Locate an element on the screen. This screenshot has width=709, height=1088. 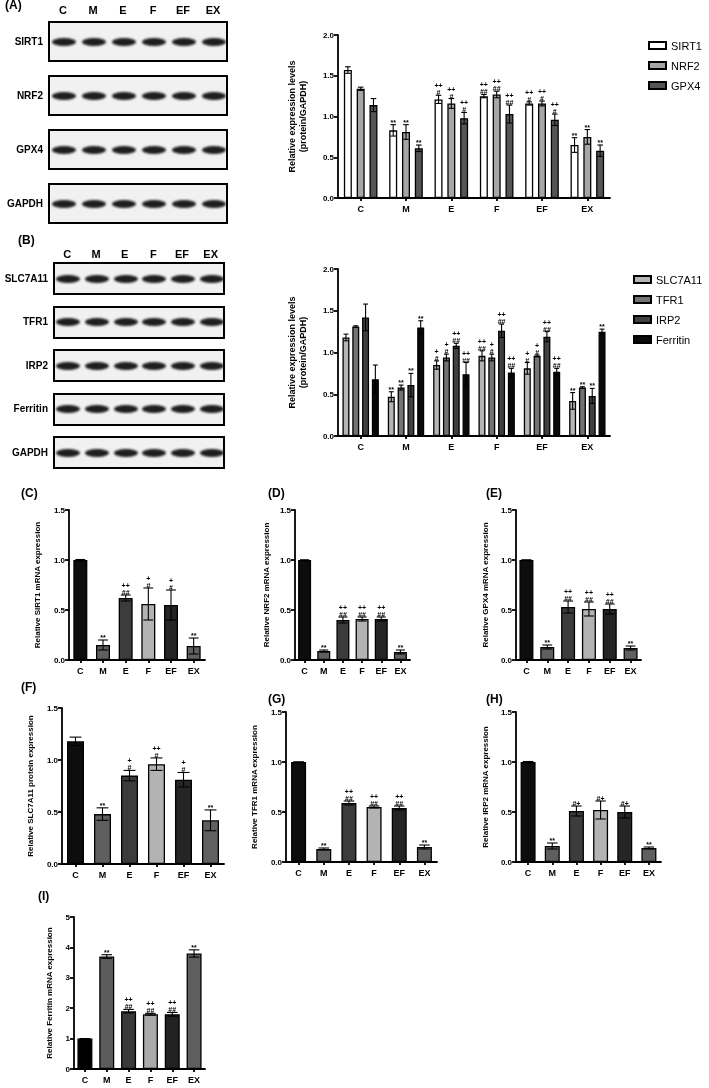
y-tick-label: 5 is located at coordinates (68, 917).